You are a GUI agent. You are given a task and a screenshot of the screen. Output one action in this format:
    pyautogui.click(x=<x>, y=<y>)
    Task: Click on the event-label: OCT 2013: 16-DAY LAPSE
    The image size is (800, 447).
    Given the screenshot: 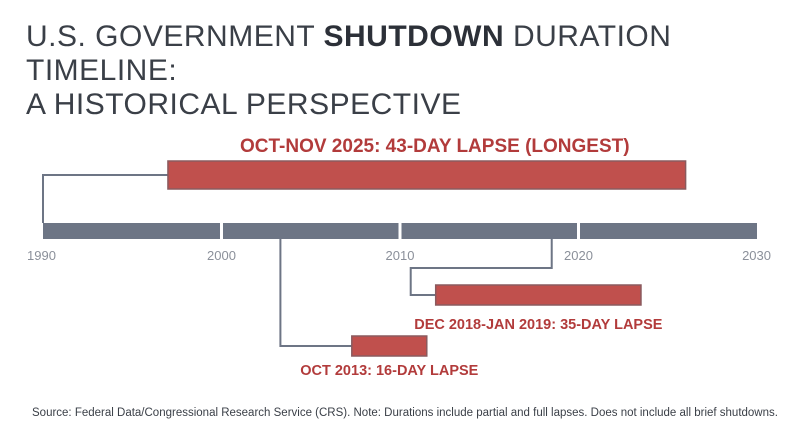 What is the action you would take?
    pyautogui.click(x=389, y=371)
    